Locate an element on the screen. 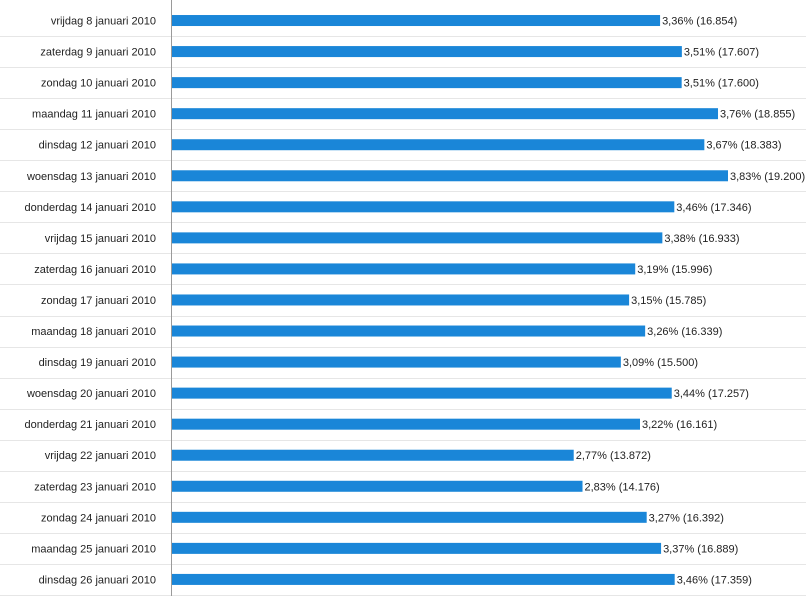  category-label: zondag 17 januari 2010 is located at coordinates (98, 301).